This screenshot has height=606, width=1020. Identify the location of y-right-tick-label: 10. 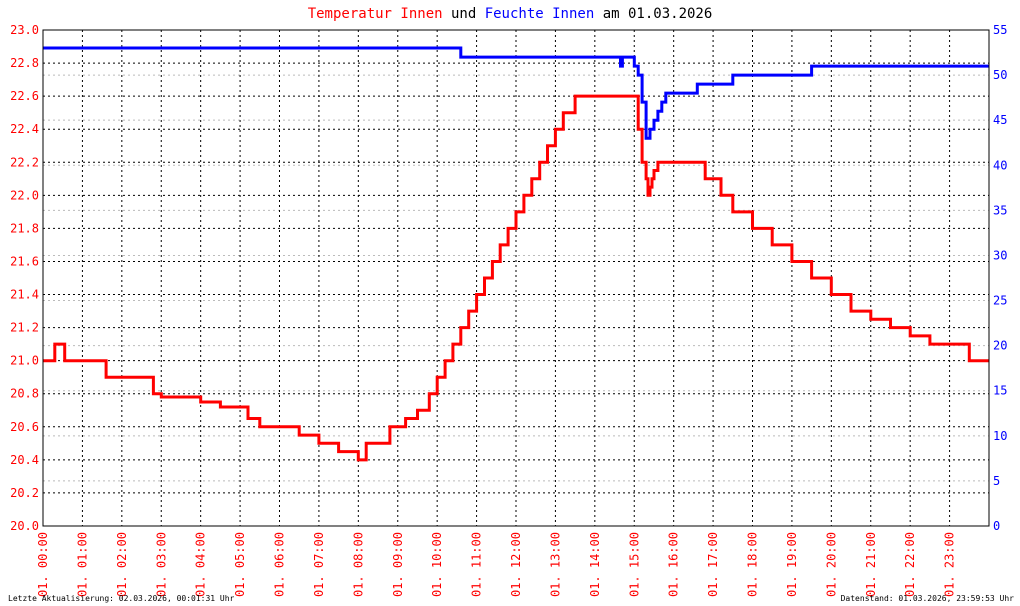
(1000, 436).